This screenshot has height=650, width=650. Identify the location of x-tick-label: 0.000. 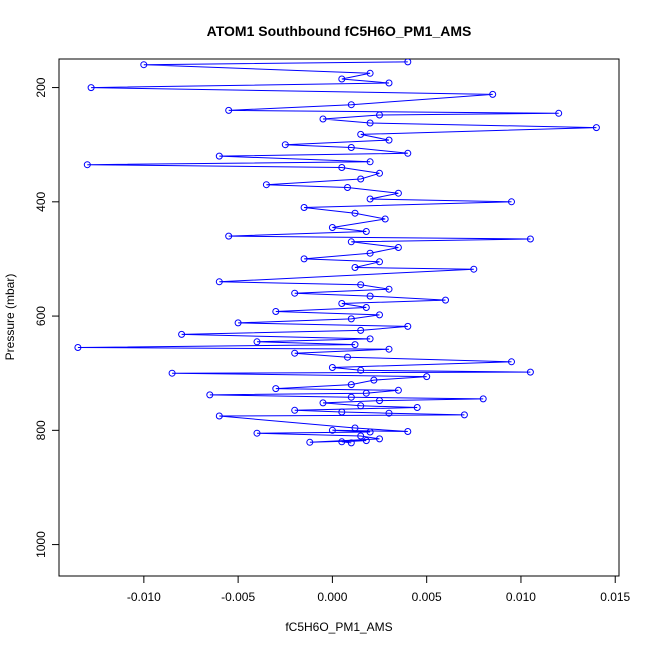
(332, 597).